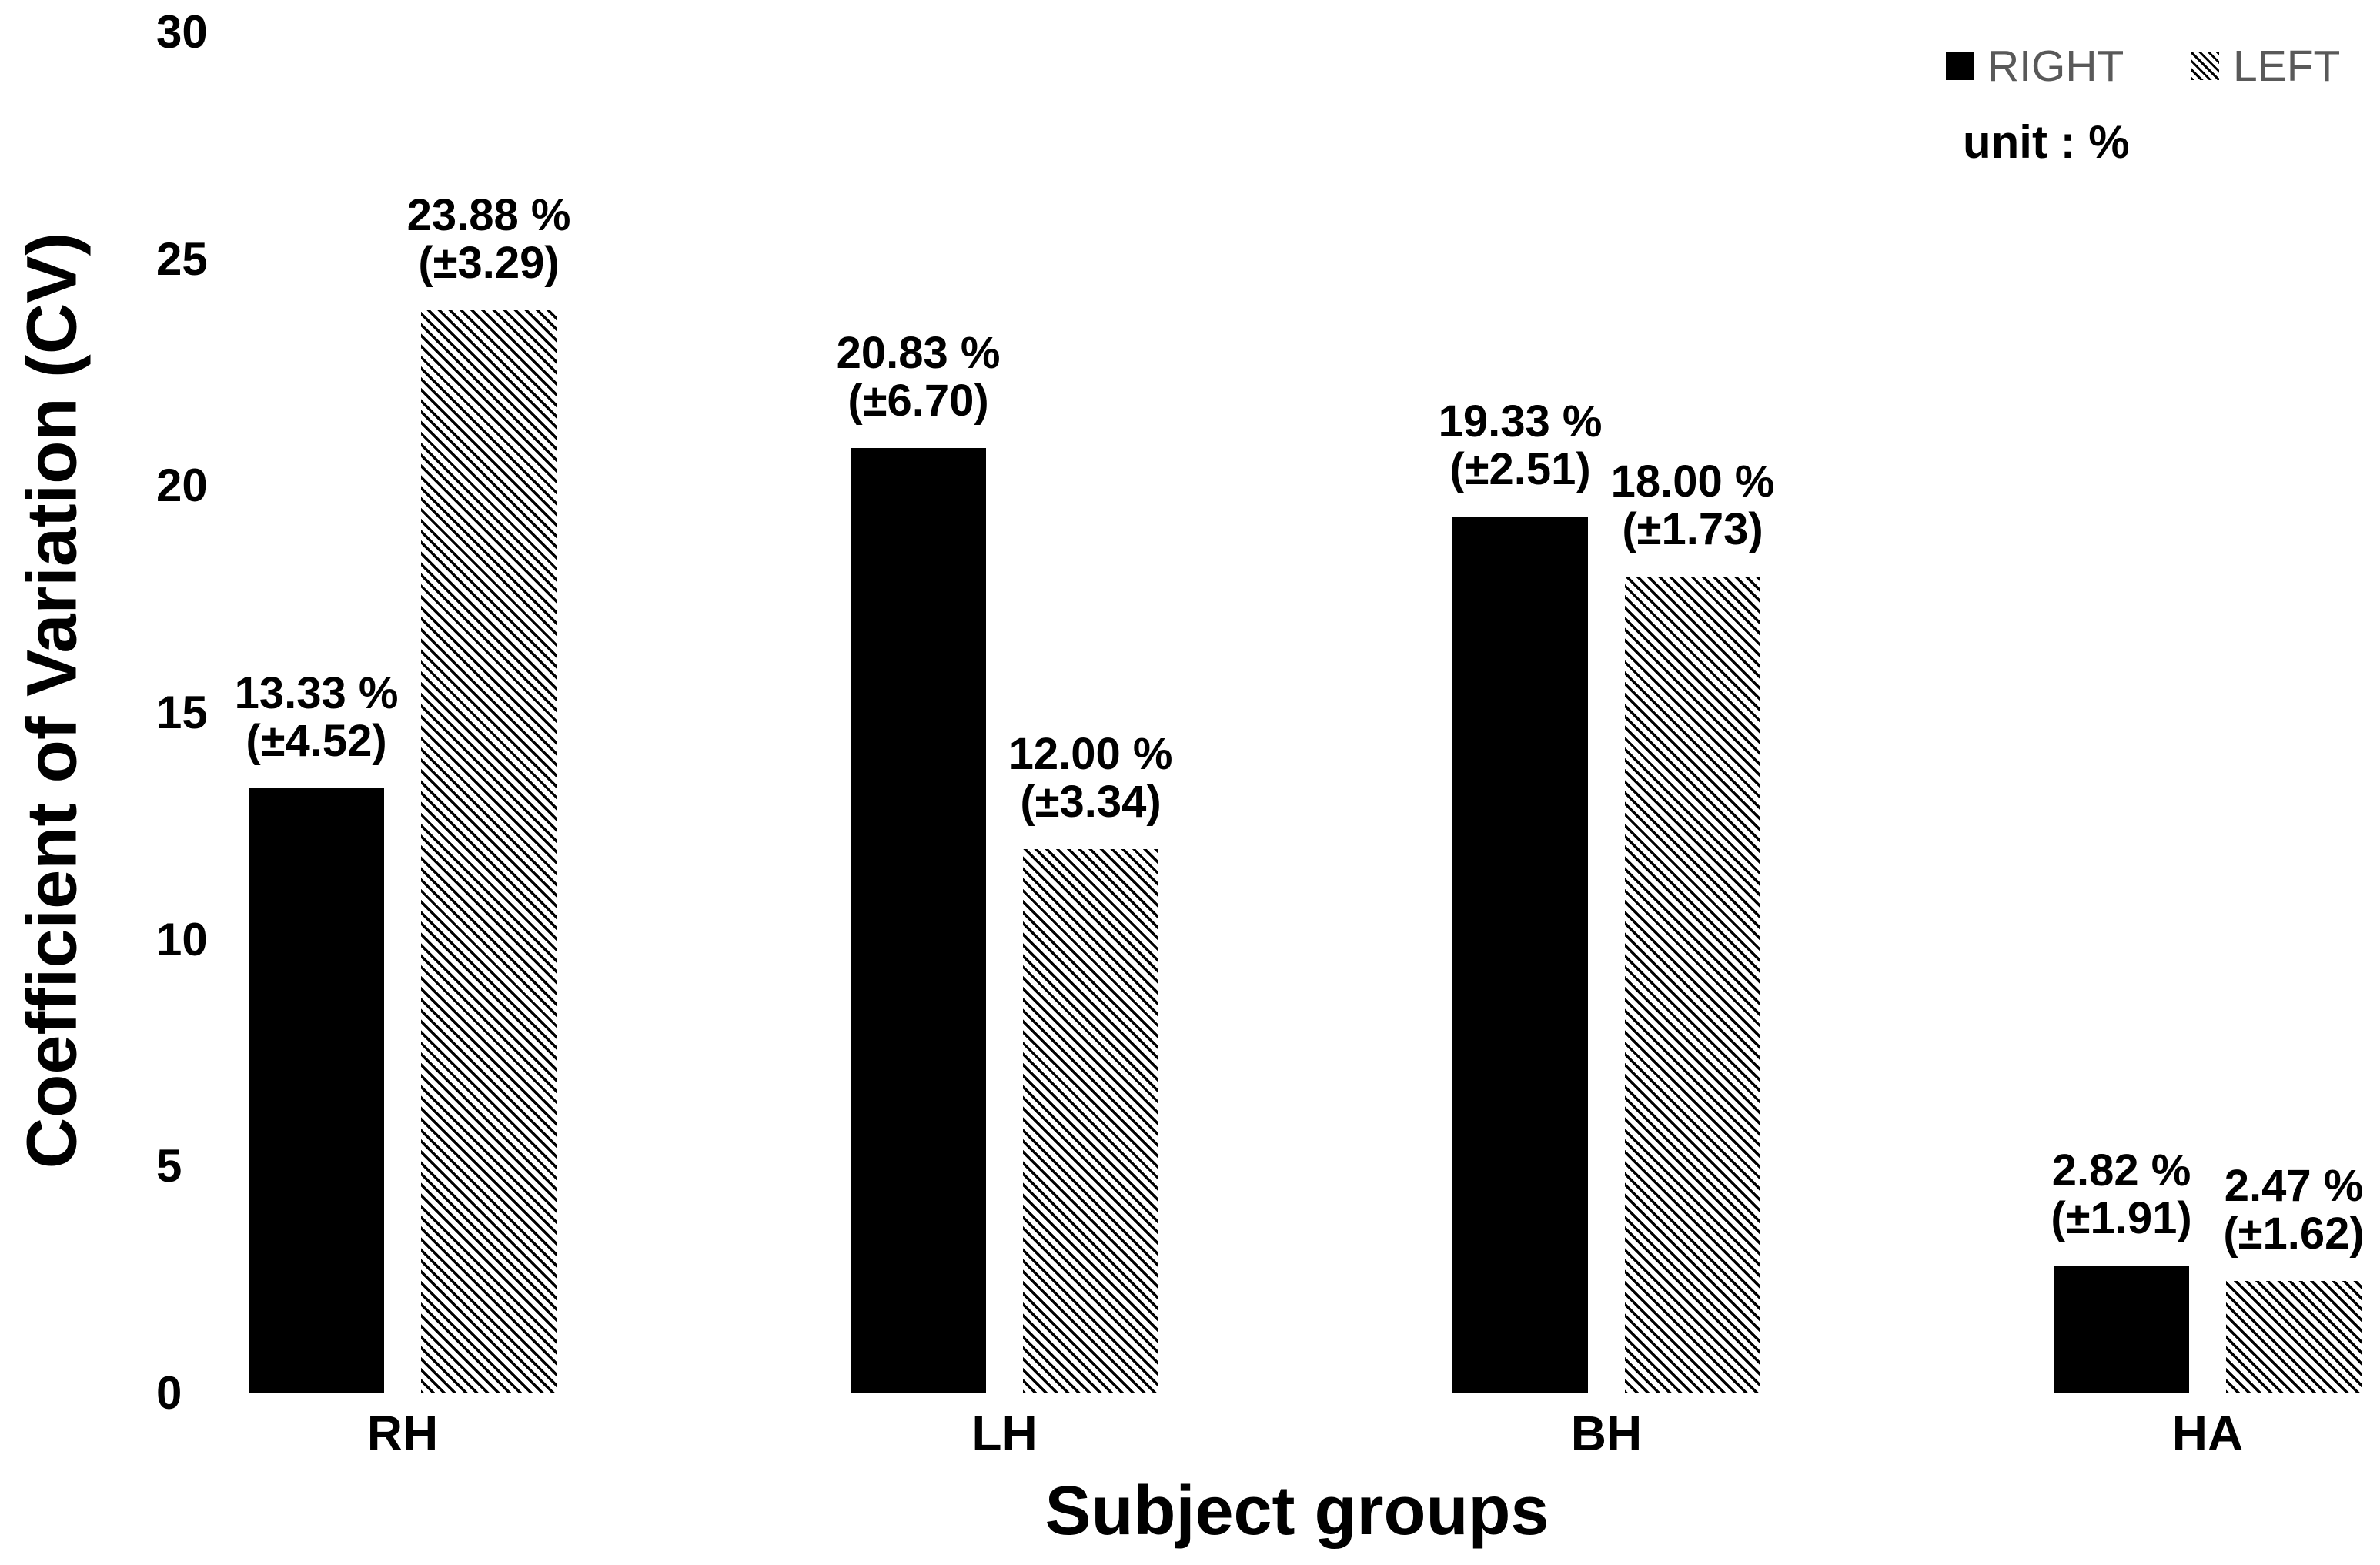 The image size is (2380, 1565). Describe the element at coordinates (1520, 421) in the screenshot. I see `bar-value-text: 19.33 %` at that location.